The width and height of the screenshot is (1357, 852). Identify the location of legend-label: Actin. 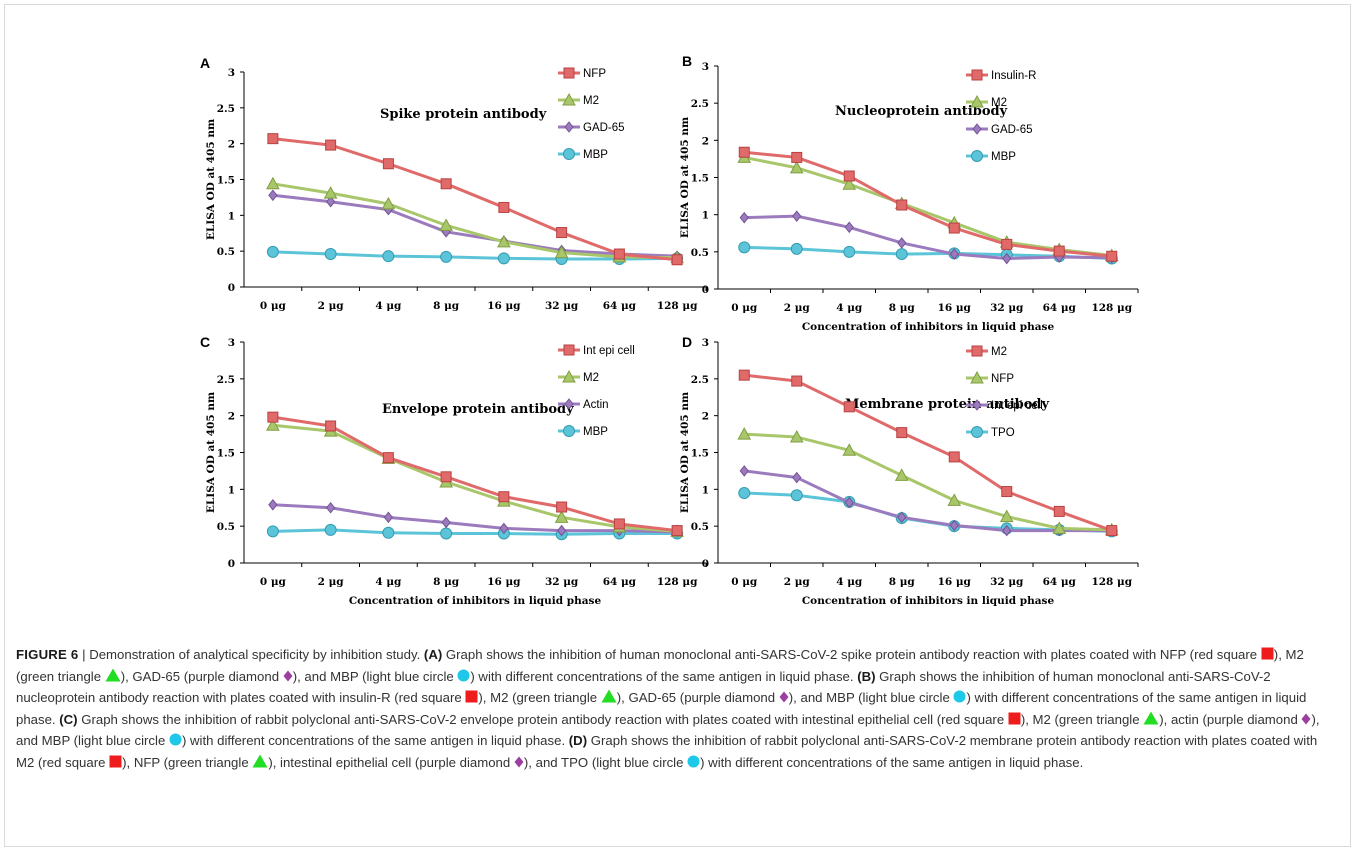
(596, 405).